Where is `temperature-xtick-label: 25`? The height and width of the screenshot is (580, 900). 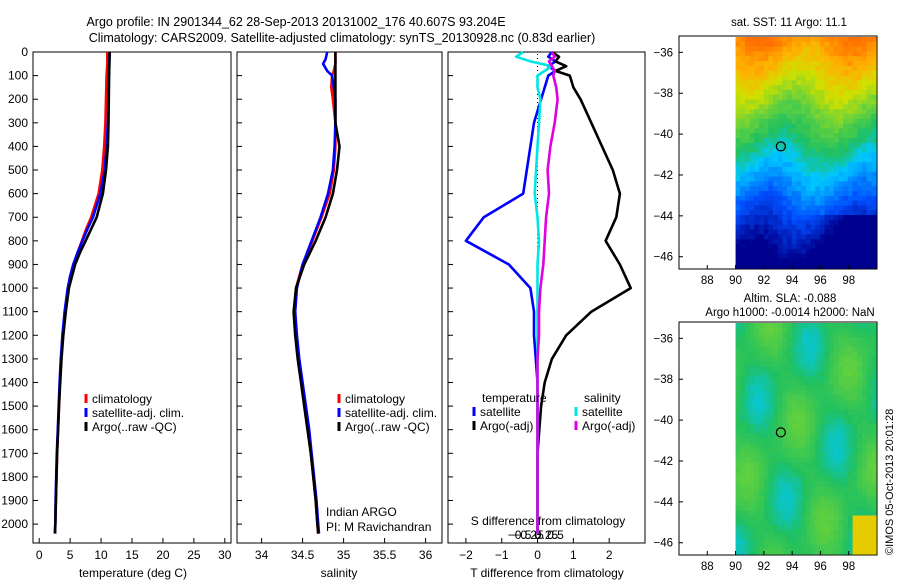 temperature-xtick-label: 25 is located at coordinates (194, 555).